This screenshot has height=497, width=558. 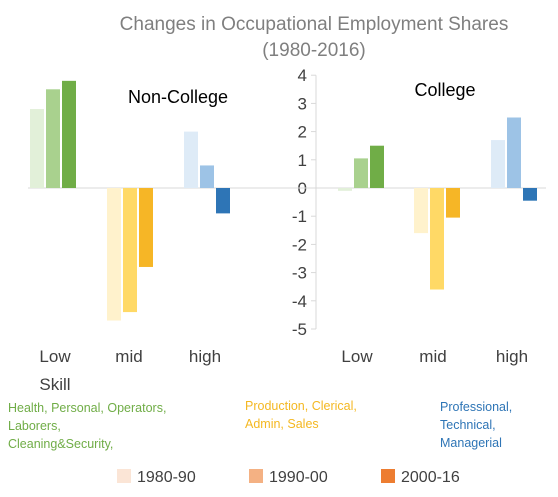 What do you see at coordinates (299, 301) in the screenshot?
I see `y-tick-label: -4` at bounding box center [299, 301].